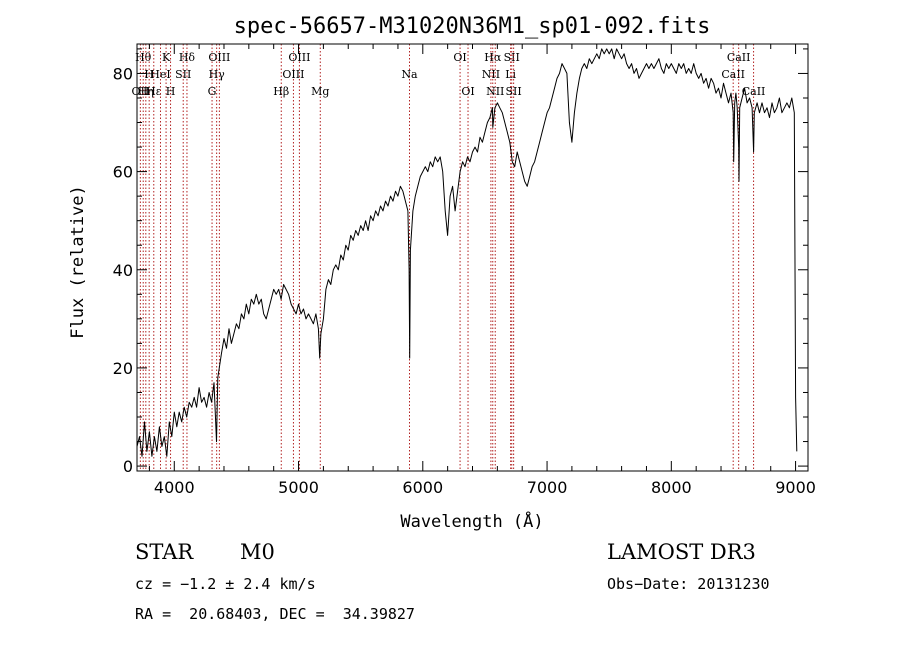 This screenshot has height=649, width=900. What do you see at coordinates (212, 91) in the screenshot?
I see `line-label: G` at bounding box center [212, 91].